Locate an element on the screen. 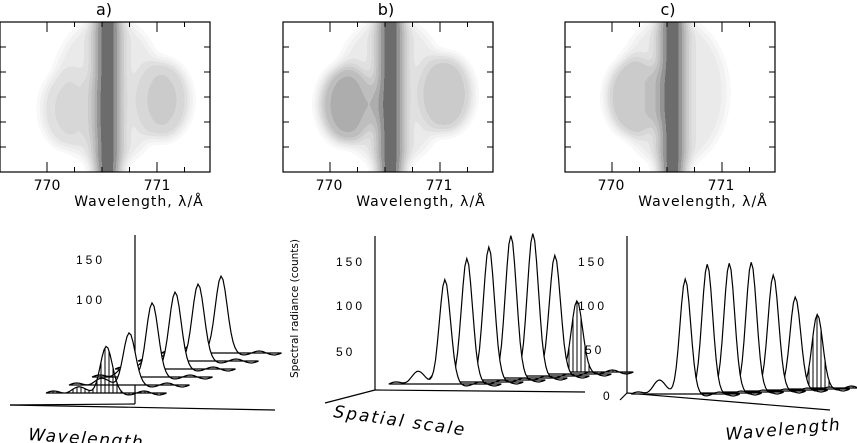  panel-d-caption: Wavelength is located at coordinates (86, 434).